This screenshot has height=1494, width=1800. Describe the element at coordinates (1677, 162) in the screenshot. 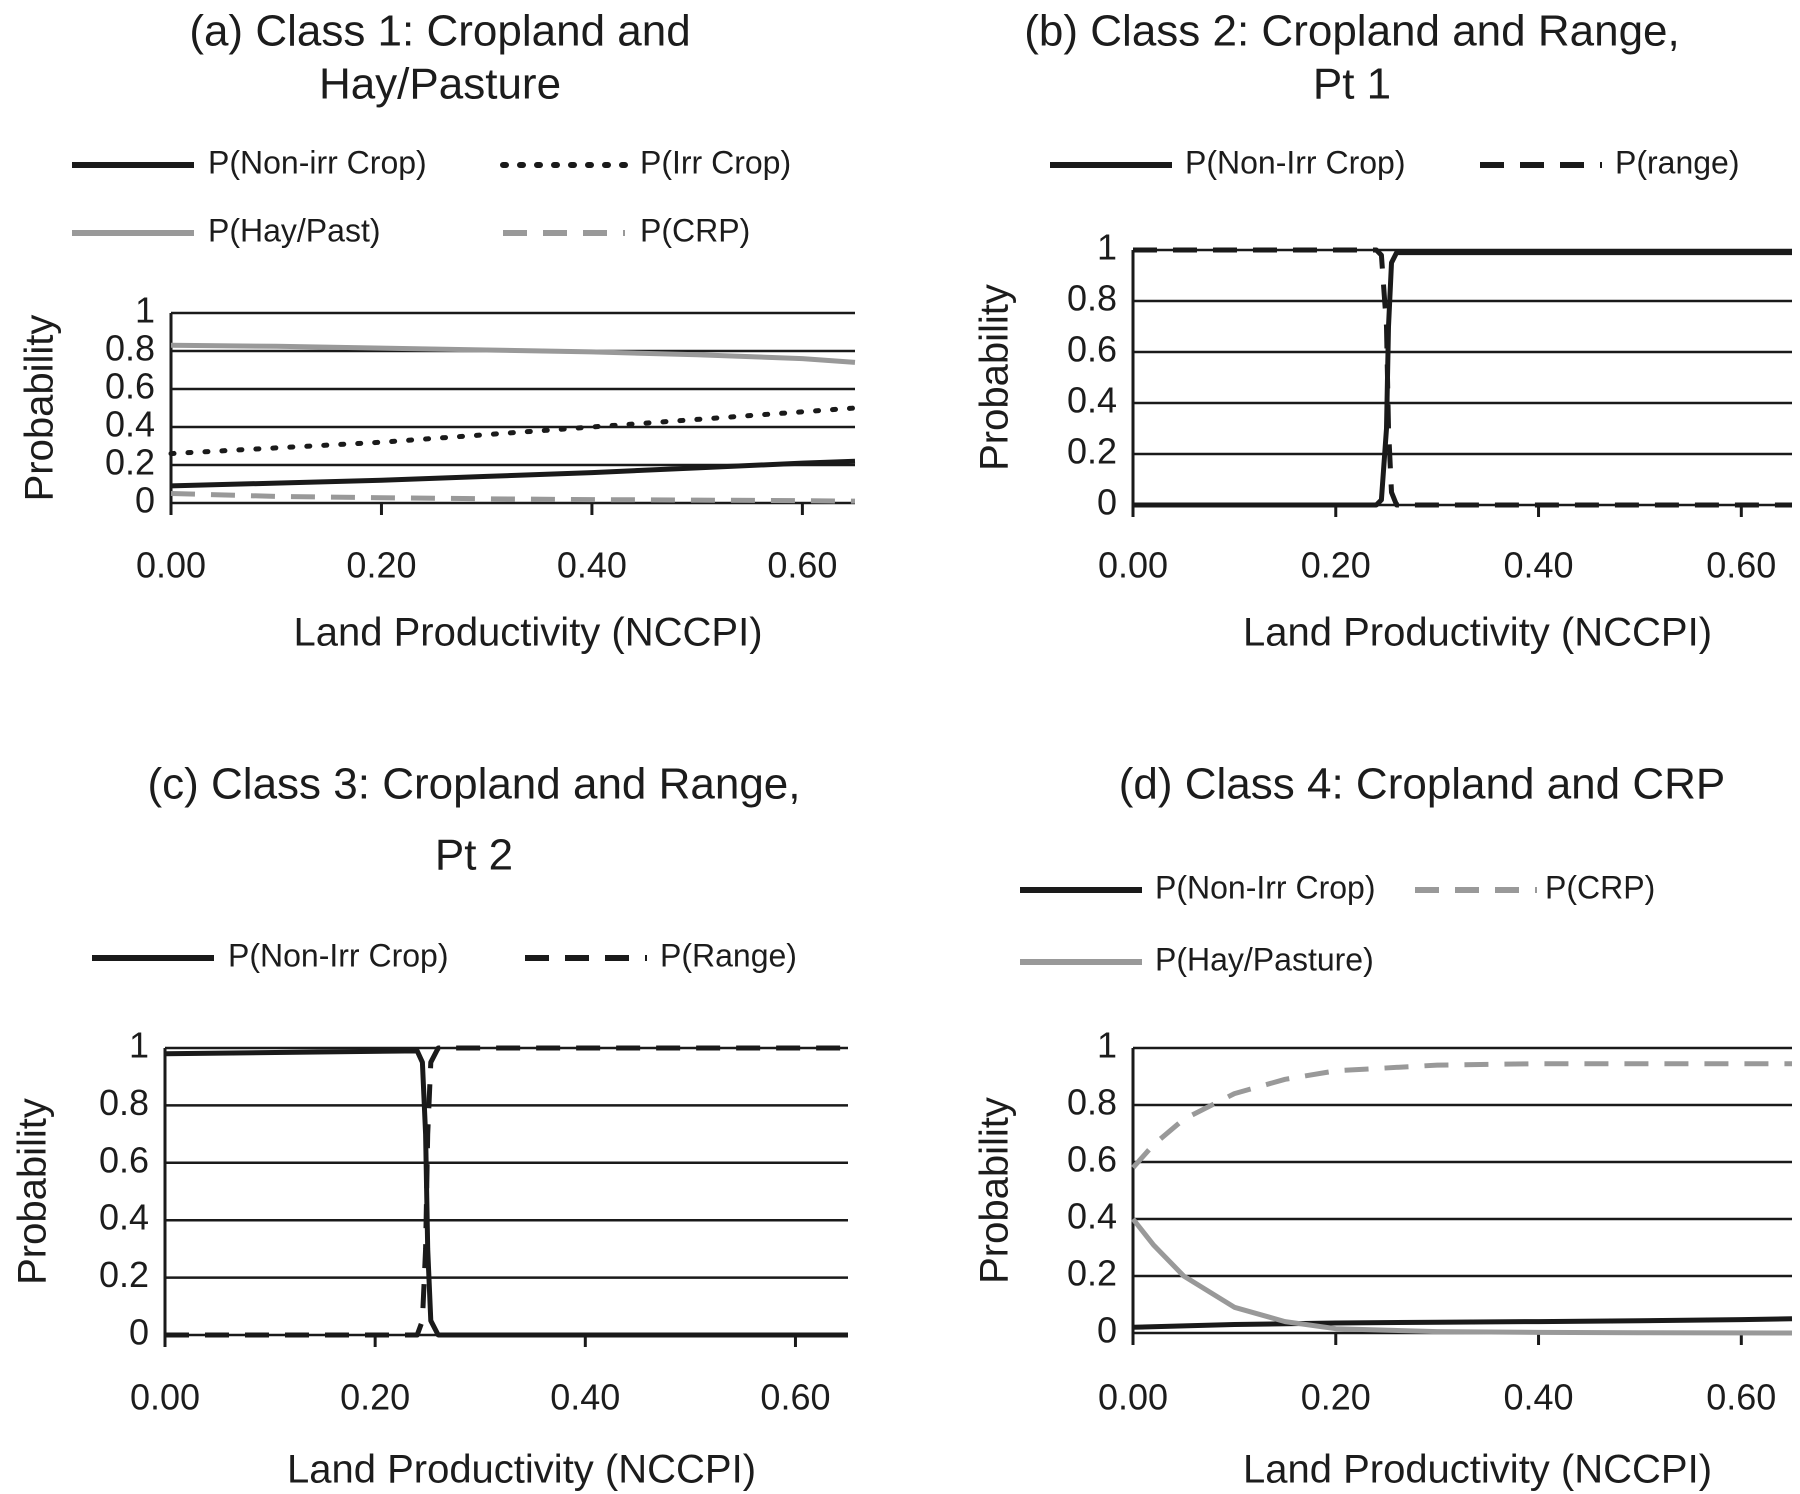

I see `legend-label: P(range)` at that location.